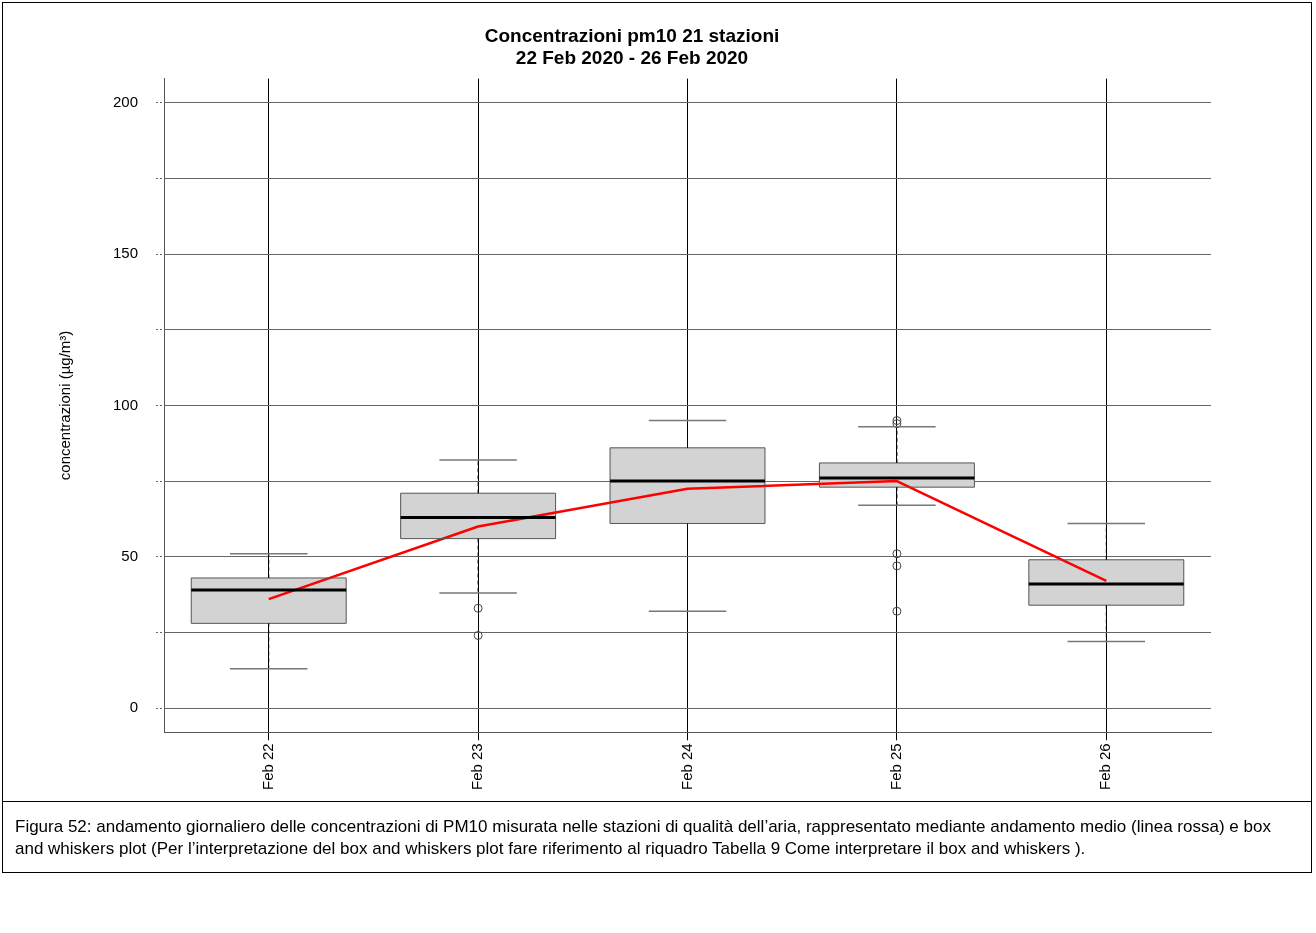  I want to click on chart-subtitle: 22 Feb 2020 - 26 Feb 2020, so click(632, 58).